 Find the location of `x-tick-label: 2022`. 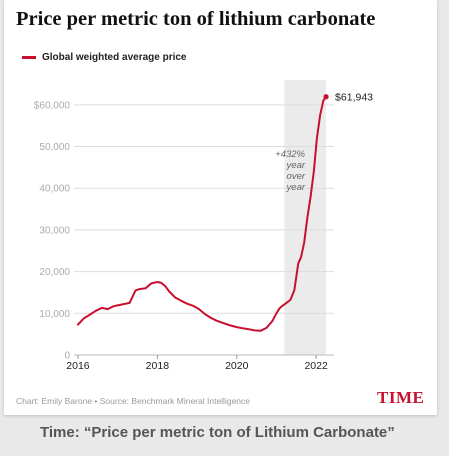

x-tick-label: 2022 is located at coordinates (316, 365).